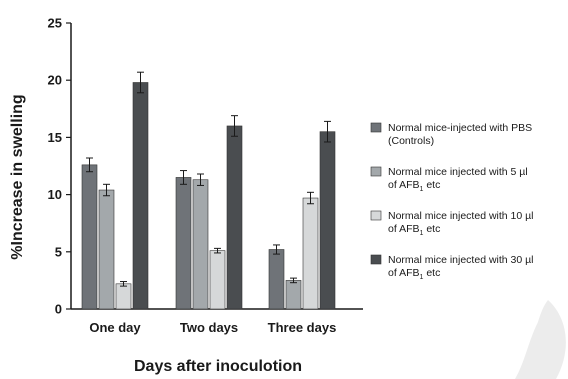 Image resolution: width=568 pixels, height=379 pixels. Describe the element at coordinates (55, 80) in the screenshot. I see `y-tick-label: 20` at that location.